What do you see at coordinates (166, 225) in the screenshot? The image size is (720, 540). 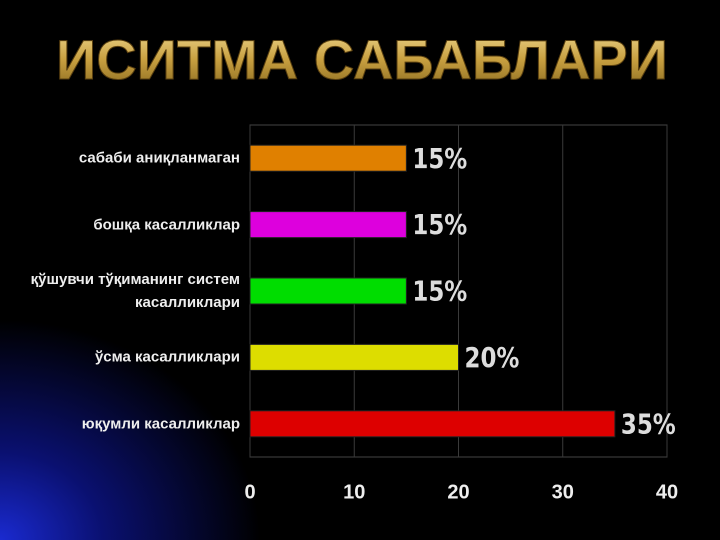 I see `y-tick-label: бошқа касалликлар` at bounding box center [166, 225].